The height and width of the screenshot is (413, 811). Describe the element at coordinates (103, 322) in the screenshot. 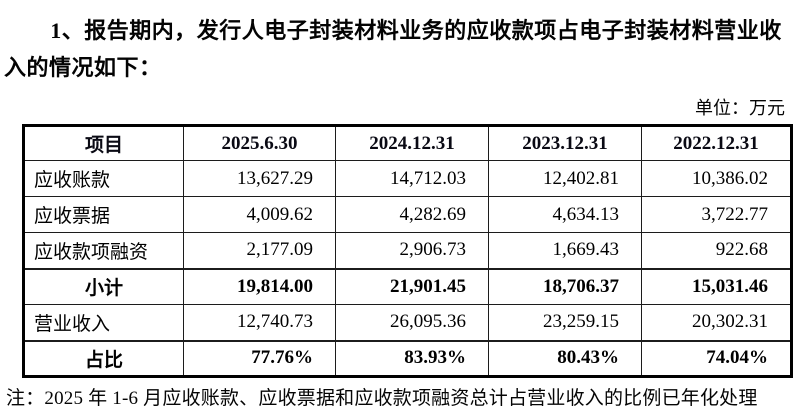

I see `row-label: 营业收入` at that location.